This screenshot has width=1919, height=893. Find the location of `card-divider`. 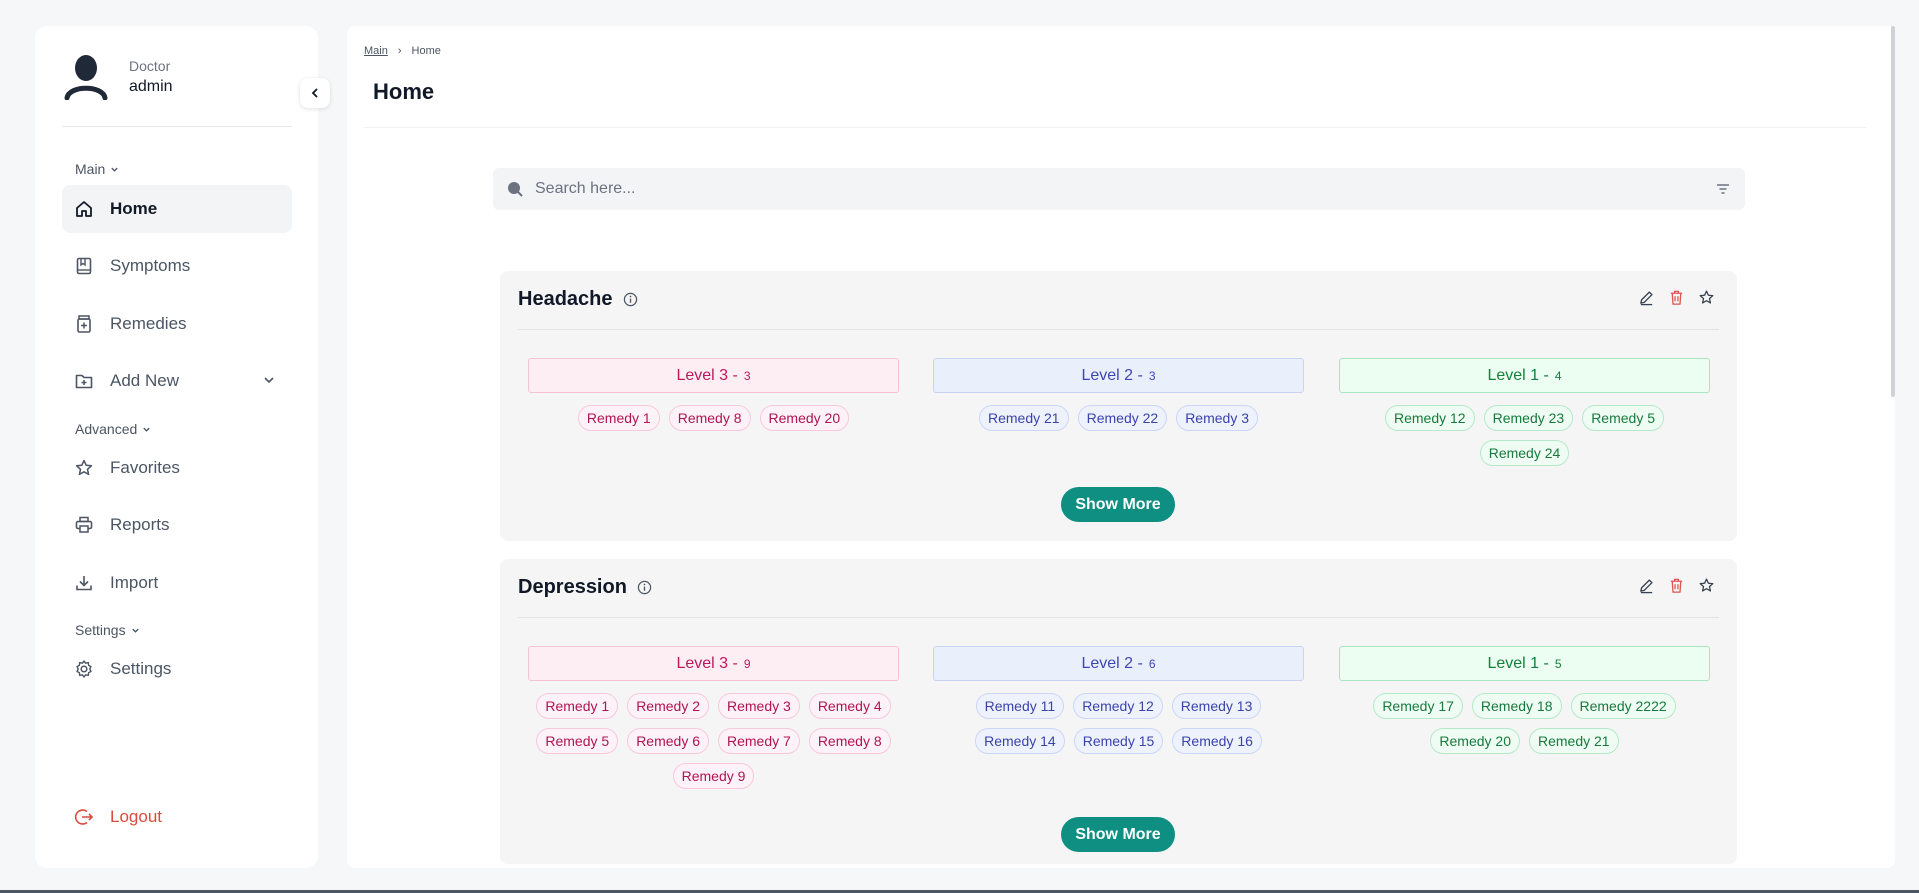

card-divider is located at coordinates (1118, 617).